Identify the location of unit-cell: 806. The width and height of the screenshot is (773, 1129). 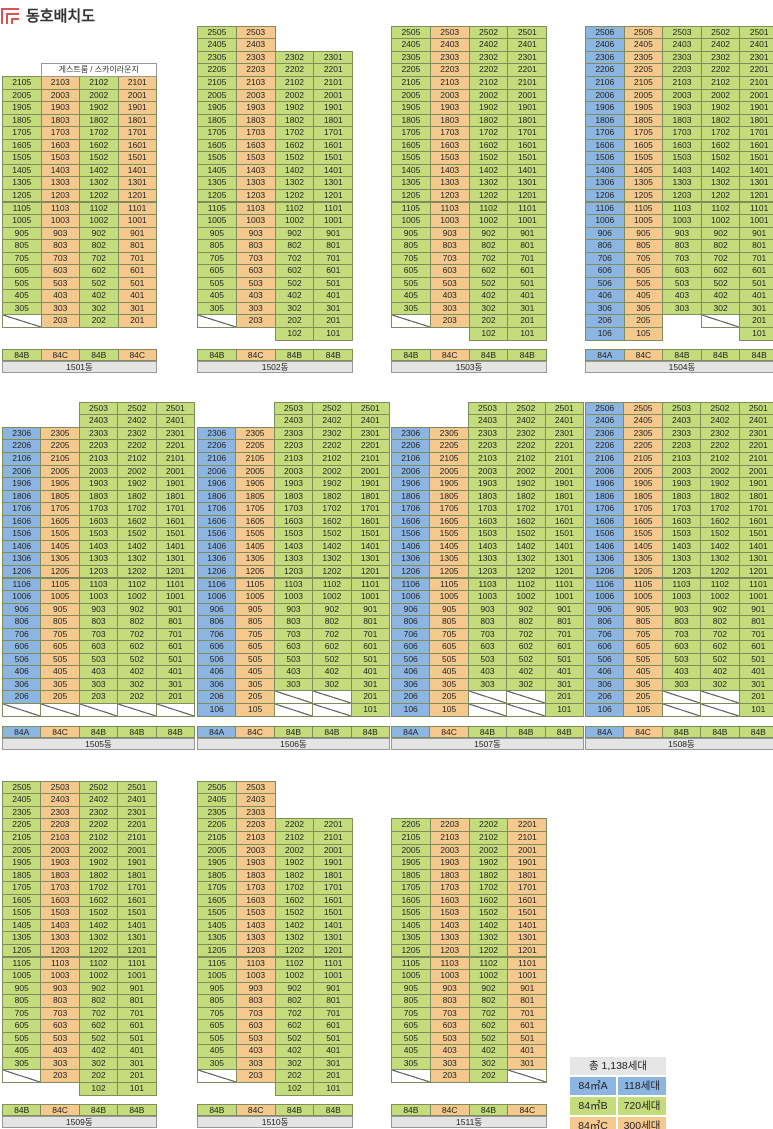
(411, 622).